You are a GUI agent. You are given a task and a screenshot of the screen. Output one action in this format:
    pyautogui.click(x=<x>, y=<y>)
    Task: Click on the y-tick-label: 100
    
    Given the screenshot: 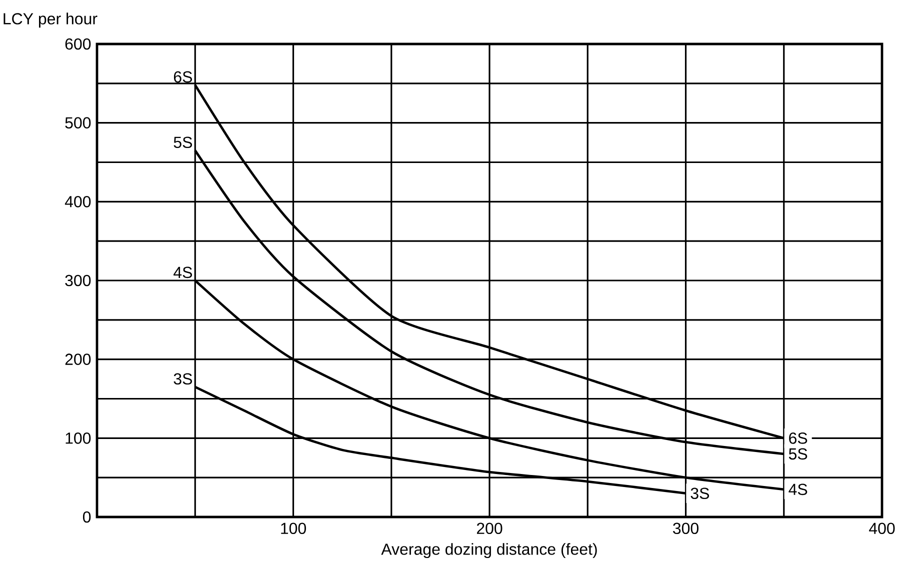 What is the action you would take?
    pyautogui.click(x=78, y=438)
    